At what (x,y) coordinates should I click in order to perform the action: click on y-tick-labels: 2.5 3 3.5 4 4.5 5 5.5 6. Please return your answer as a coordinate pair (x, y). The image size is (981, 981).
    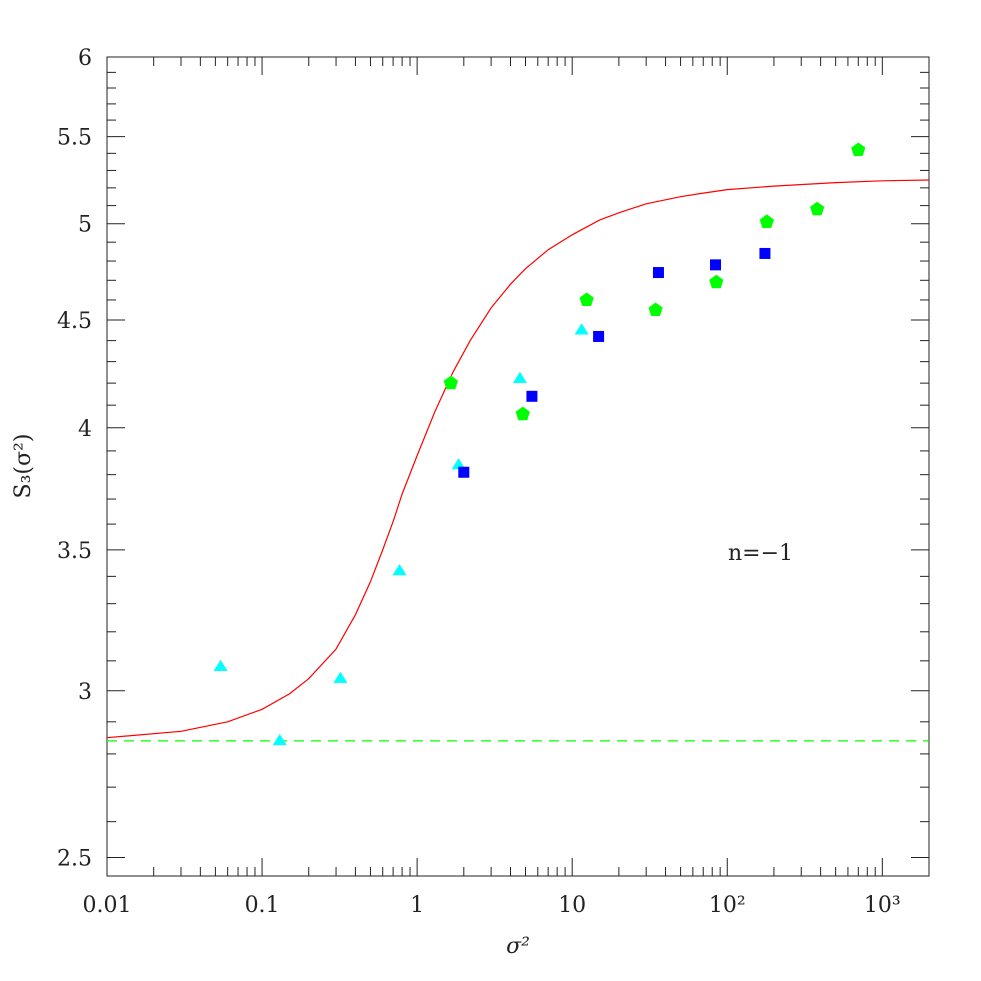
    Looking at the image, I should click on (74, 459).